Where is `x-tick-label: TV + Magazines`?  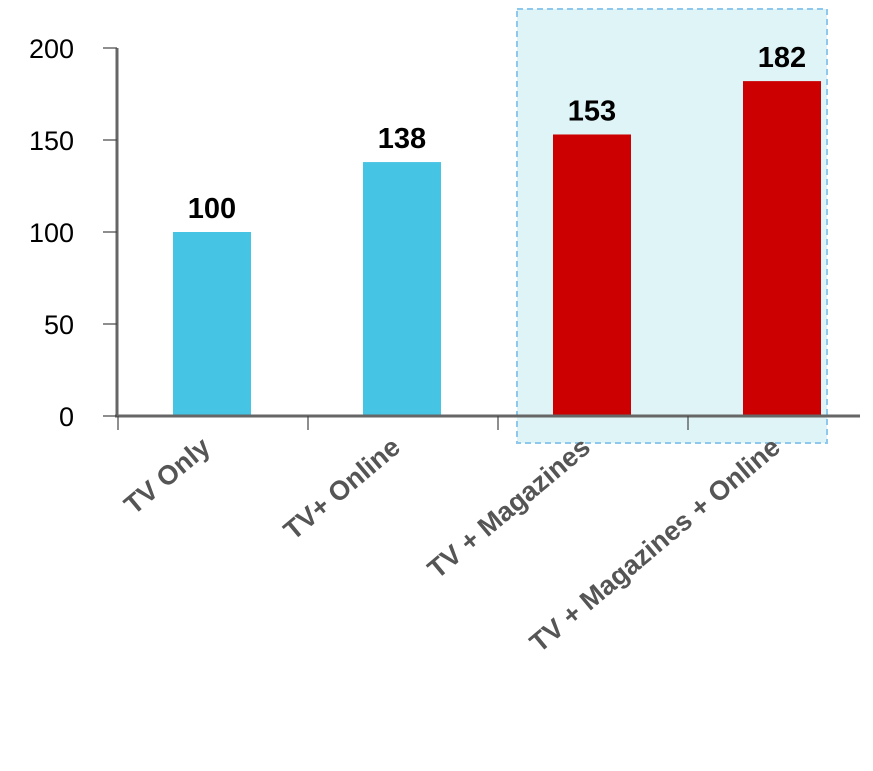 x-tick-label: TV + Magazines is located at coordinates (509, 508).